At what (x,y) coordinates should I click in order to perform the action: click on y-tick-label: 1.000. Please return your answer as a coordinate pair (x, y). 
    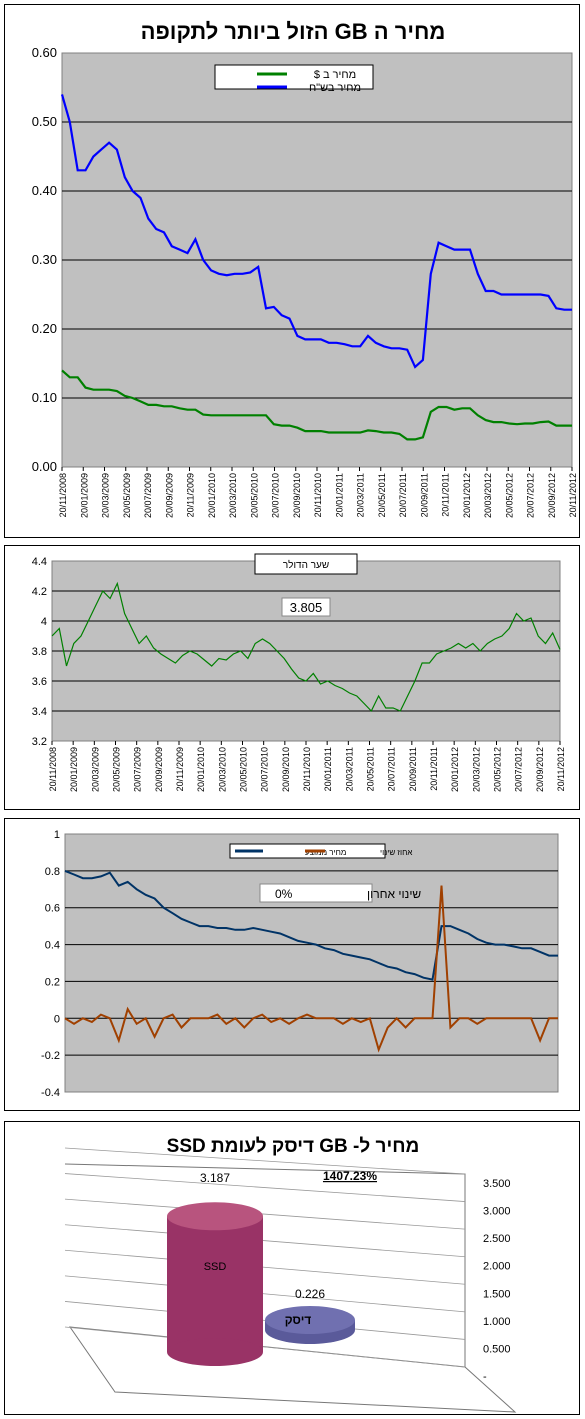
    Looking at the image, I should click on (497, 1322).